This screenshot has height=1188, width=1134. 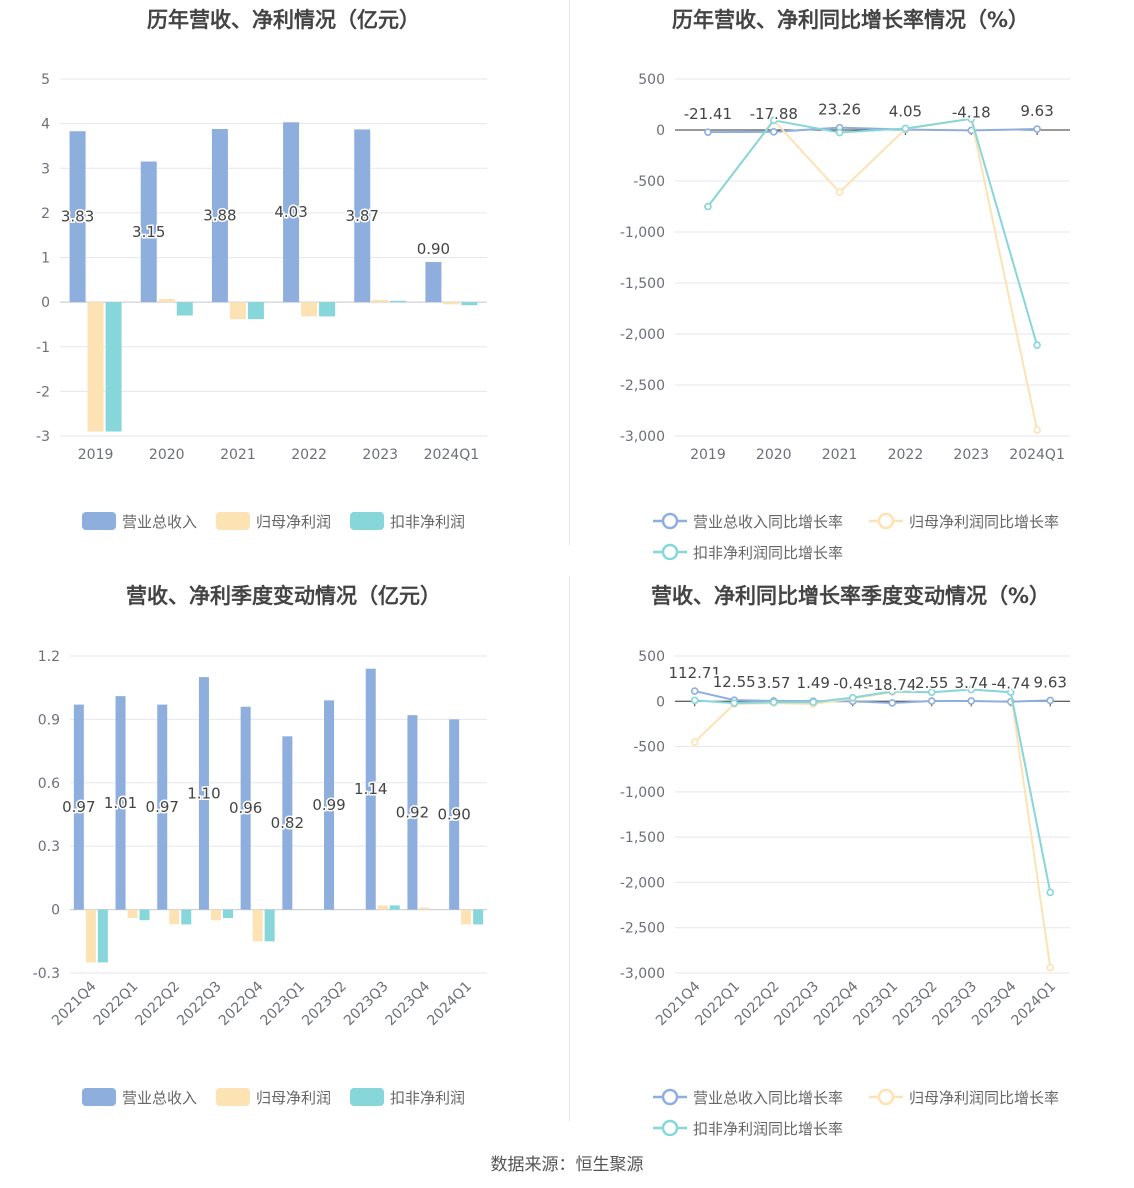 What do you see at coordinates (293, 522) in the screenshot?
I see `legend-label: 归母净利润` at bounding box center [293, 522].